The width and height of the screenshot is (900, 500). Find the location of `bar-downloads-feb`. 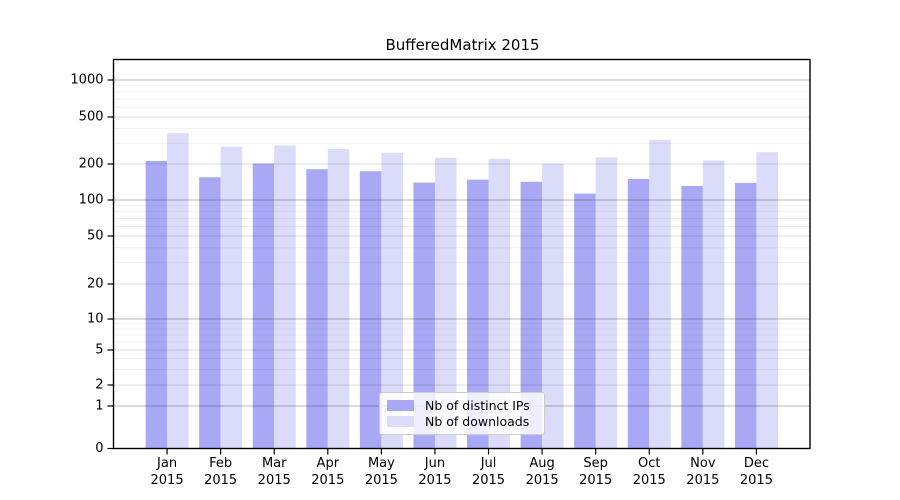

bar-downloads-feb is located at coordinates (231, 297).